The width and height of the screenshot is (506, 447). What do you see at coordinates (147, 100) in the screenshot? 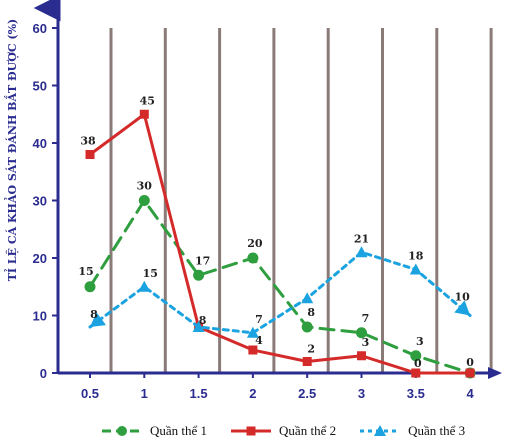
I see `data-label: 45` at bounding box center [147, 100].